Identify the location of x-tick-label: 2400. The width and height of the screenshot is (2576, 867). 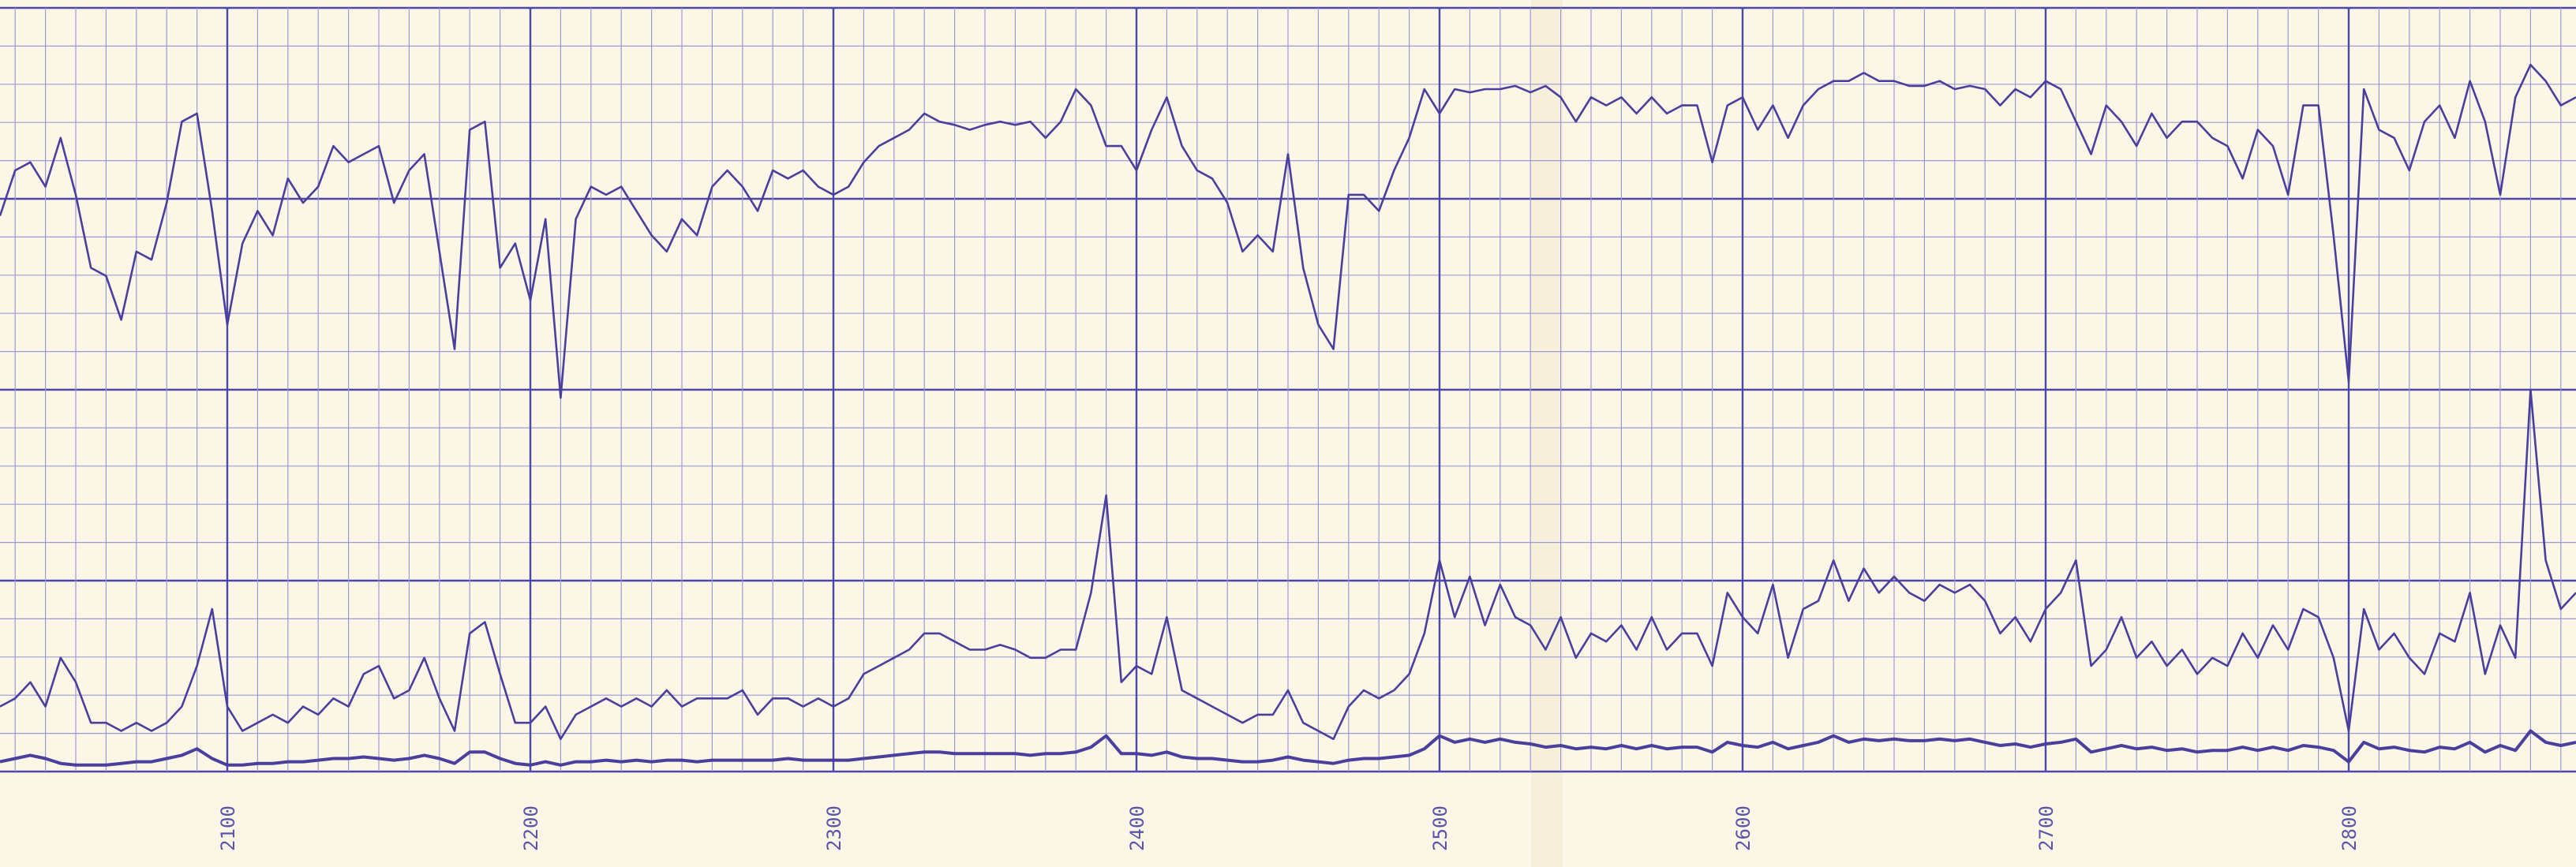
(1137, 828).